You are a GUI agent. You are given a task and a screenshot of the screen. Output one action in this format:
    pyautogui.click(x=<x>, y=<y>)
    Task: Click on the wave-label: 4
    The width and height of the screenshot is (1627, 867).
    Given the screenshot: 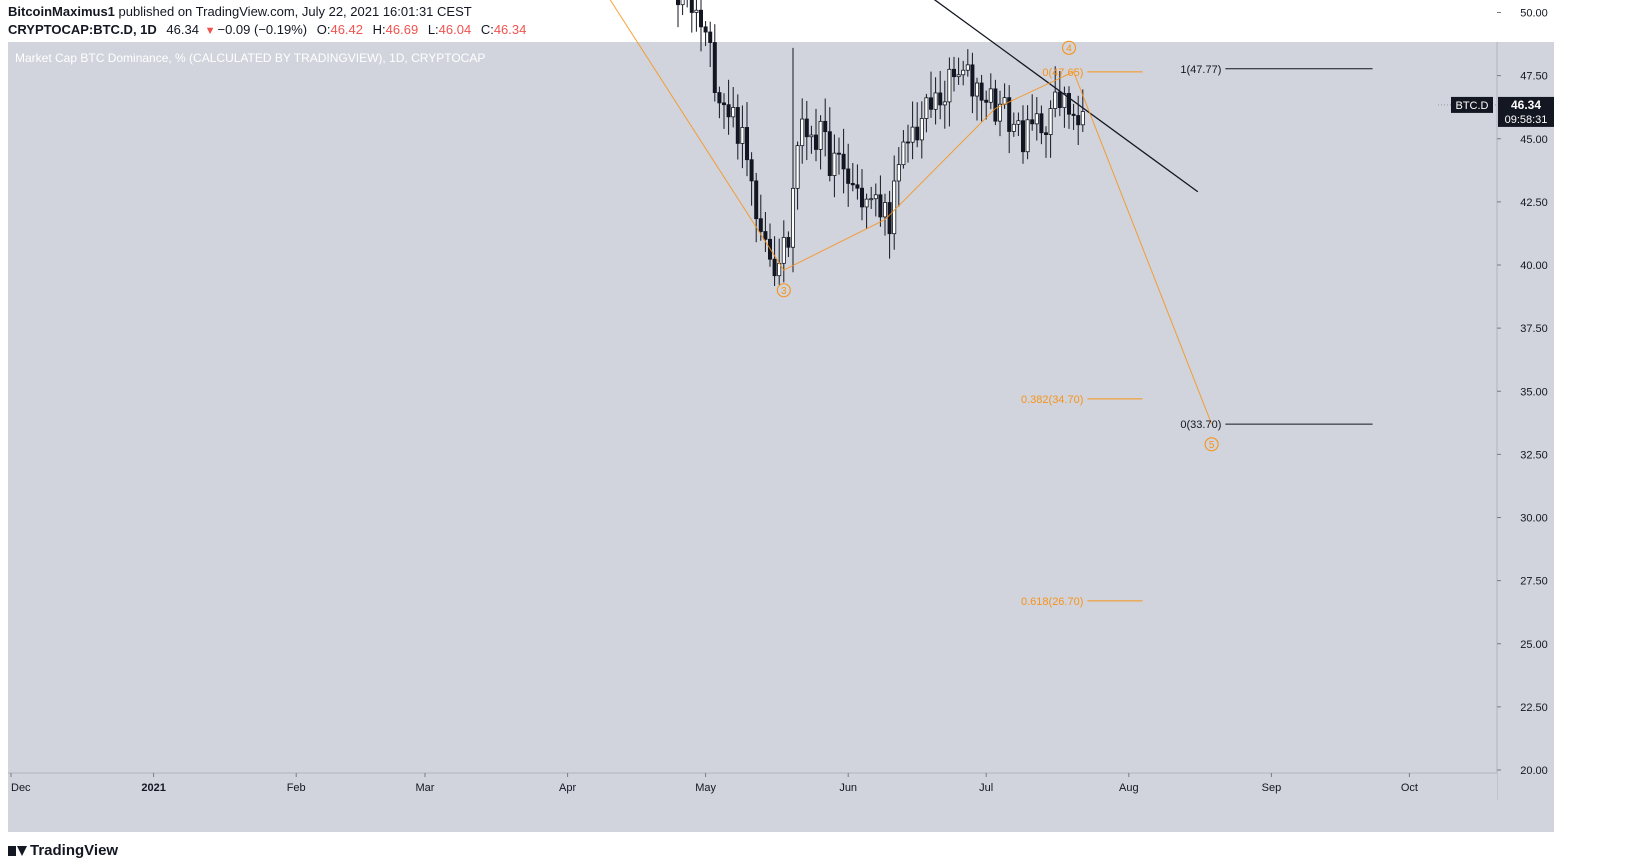 What is the action you would take?
    pyautogui.click(x=1069, y=48)
    